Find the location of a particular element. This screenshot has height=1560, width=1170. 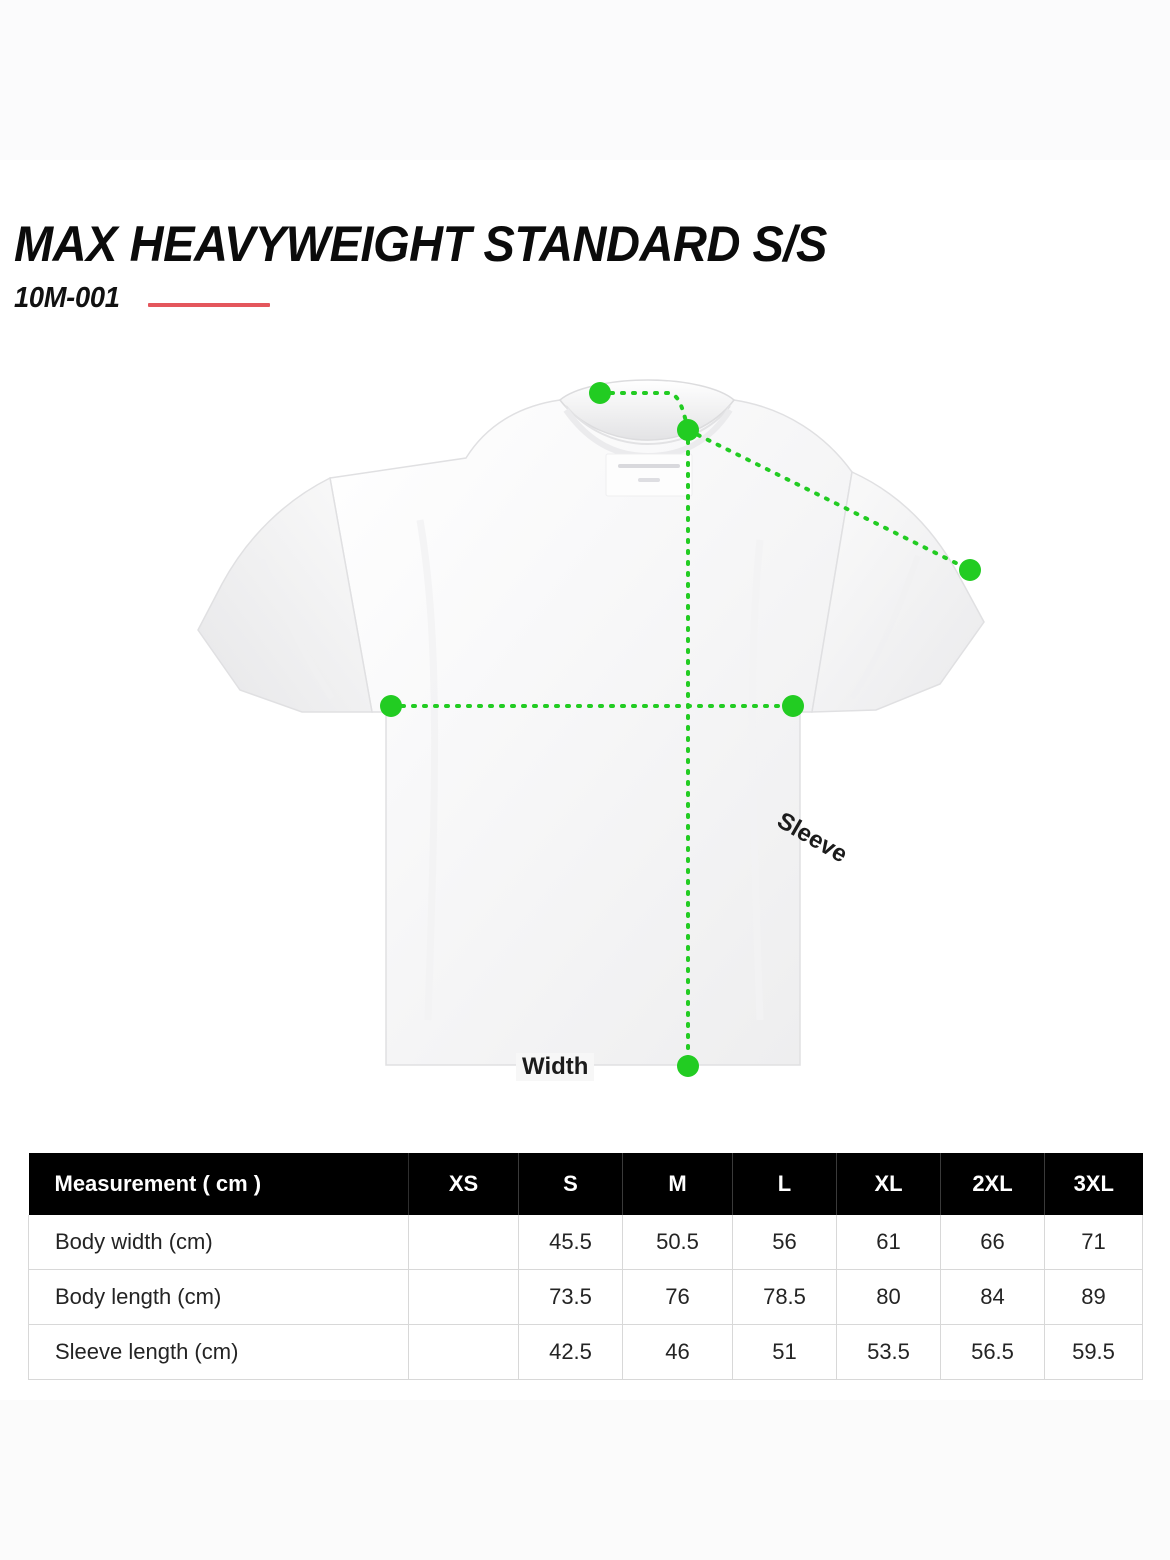

column-header-s: S is located at coordinates (570, 1184).